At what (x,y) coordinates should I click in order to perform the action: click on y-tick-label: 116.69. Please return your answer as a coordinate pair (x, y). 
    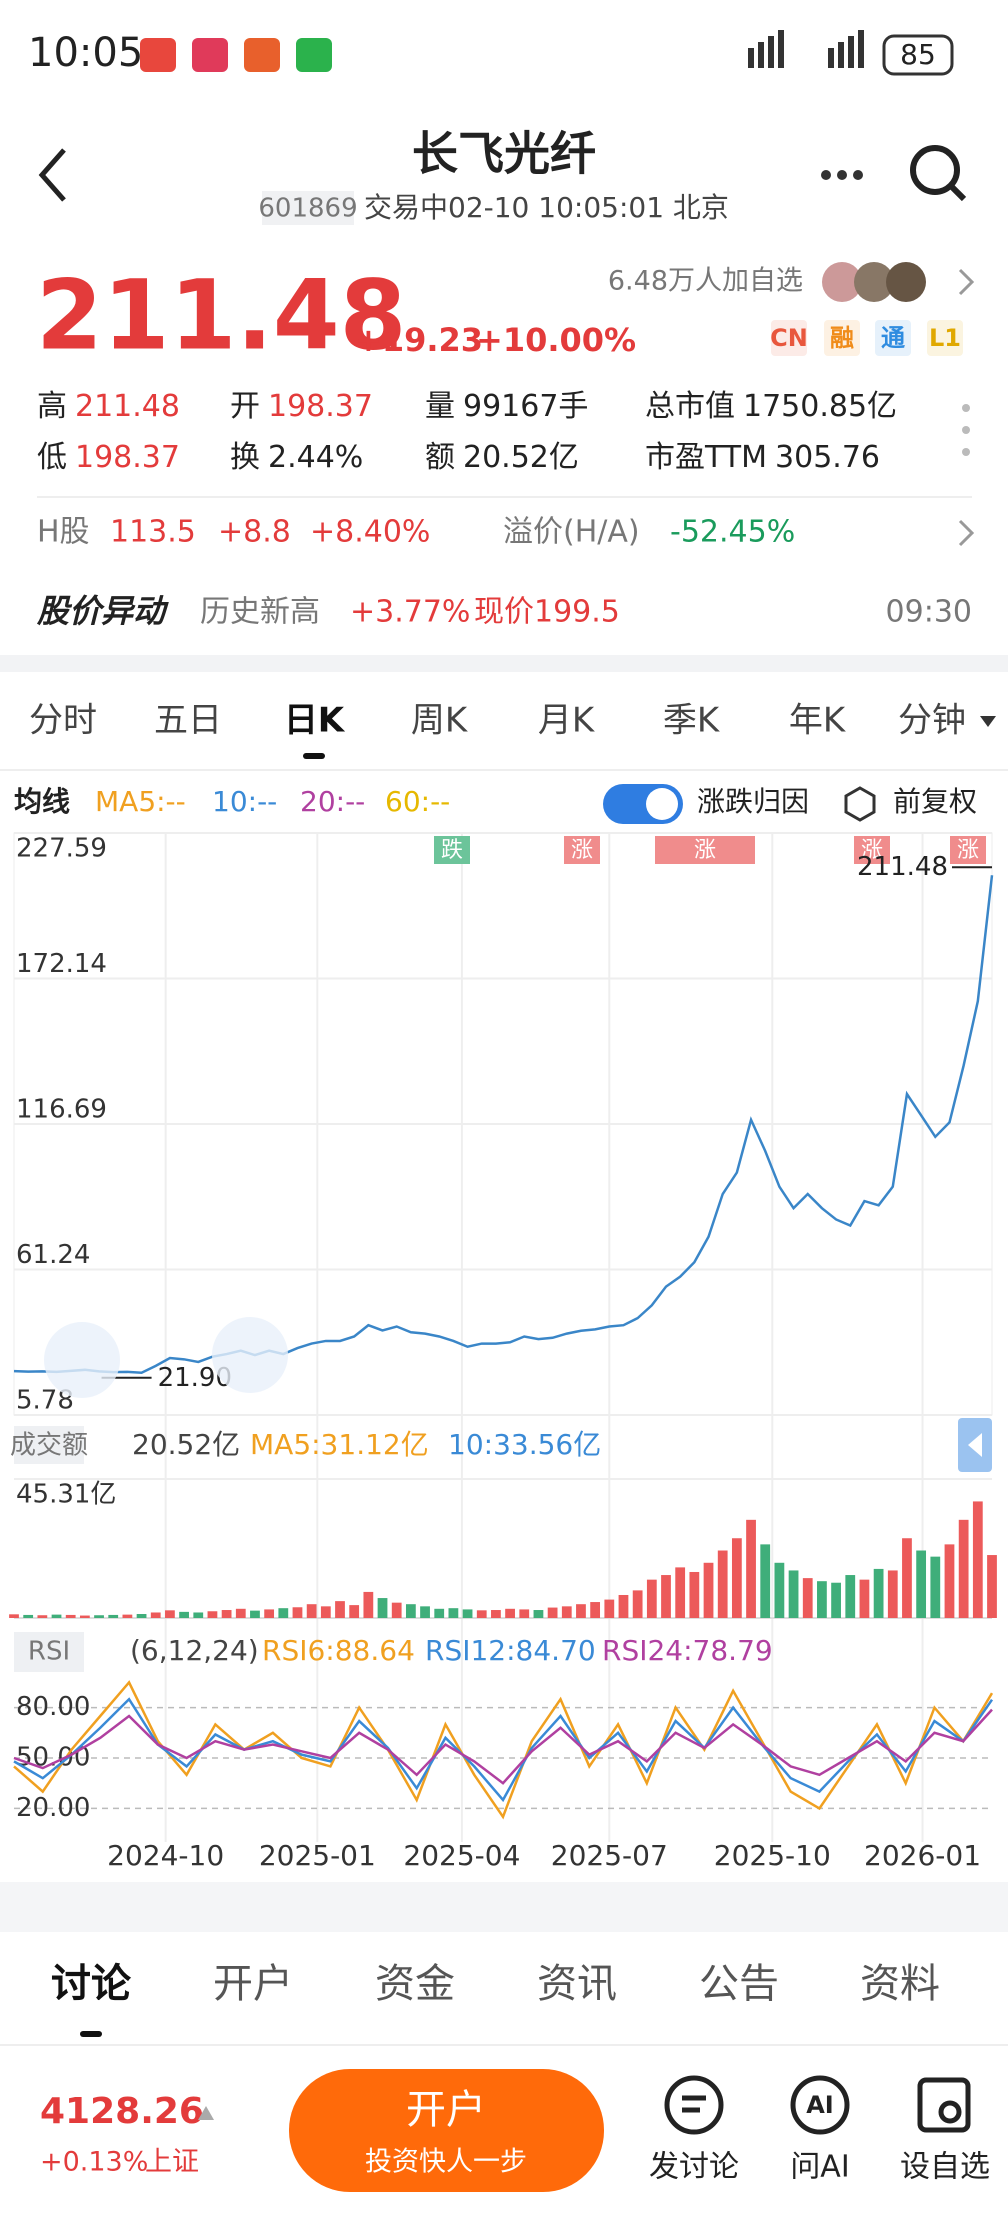
    Looking at the image, I should click on (61, 1109).